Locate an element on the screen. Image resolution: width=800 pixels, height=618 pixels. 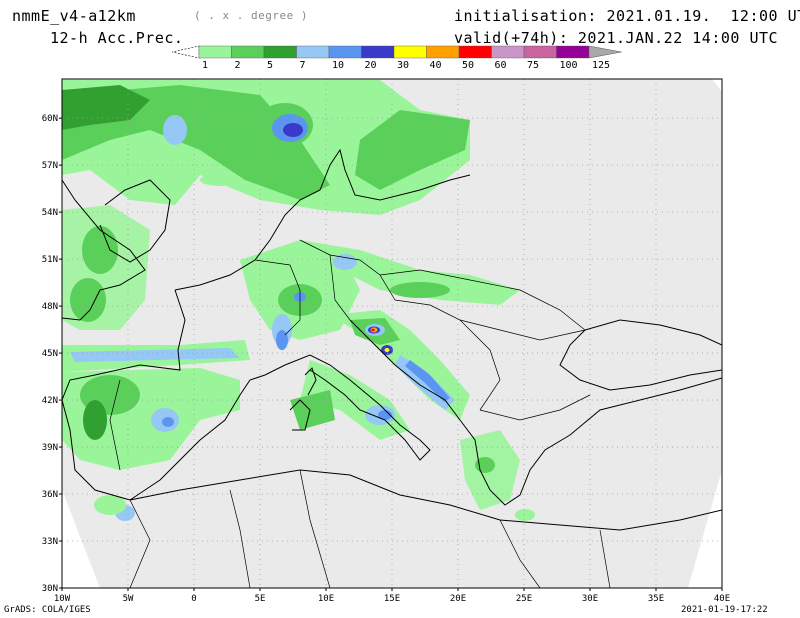
lon-tick-label: 20E is located at coordinates (458, 599).